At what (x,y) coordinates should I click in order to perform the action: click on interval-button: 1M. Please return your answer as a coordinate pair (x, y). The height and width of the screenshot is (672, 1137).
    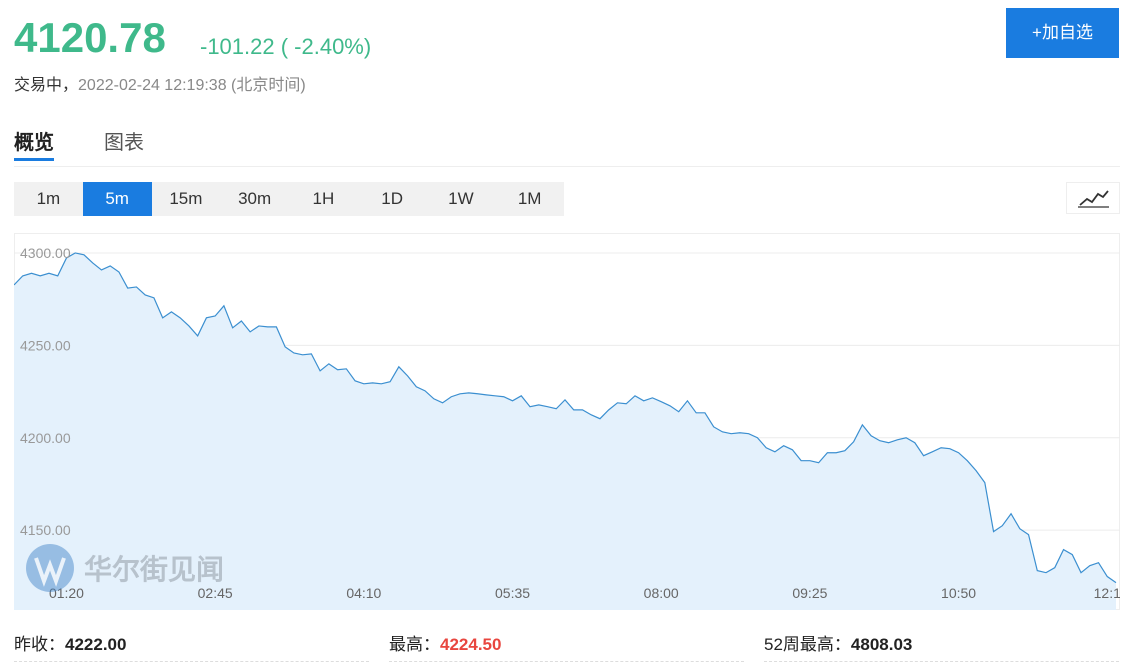
    Looking at the image, I should click on (529, 198).